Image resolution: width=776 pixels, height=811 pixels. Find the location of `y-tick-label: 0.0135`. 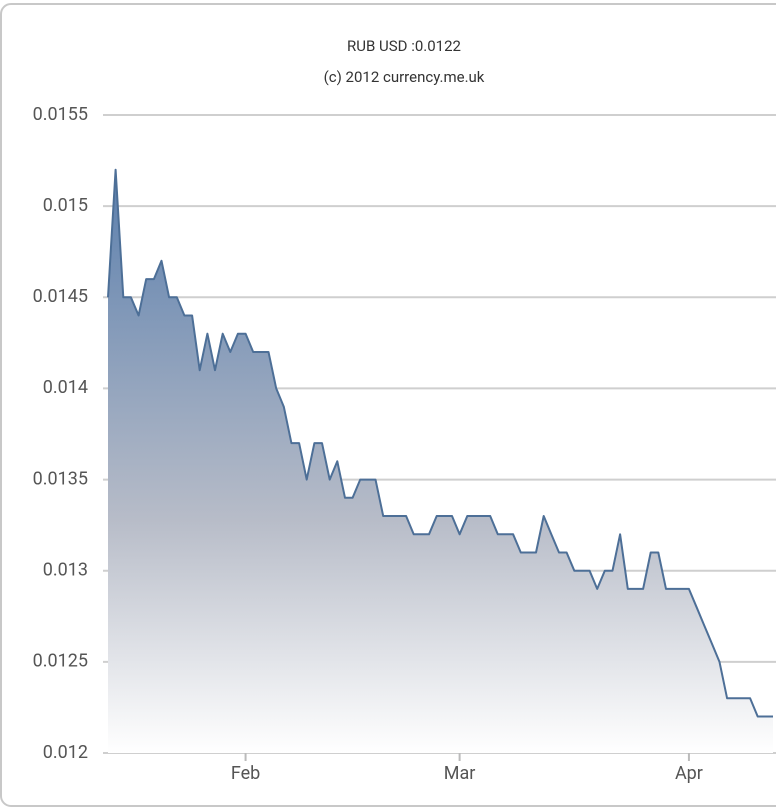

y-tick-label: 0.0135 is located at coordinates (60, 478).